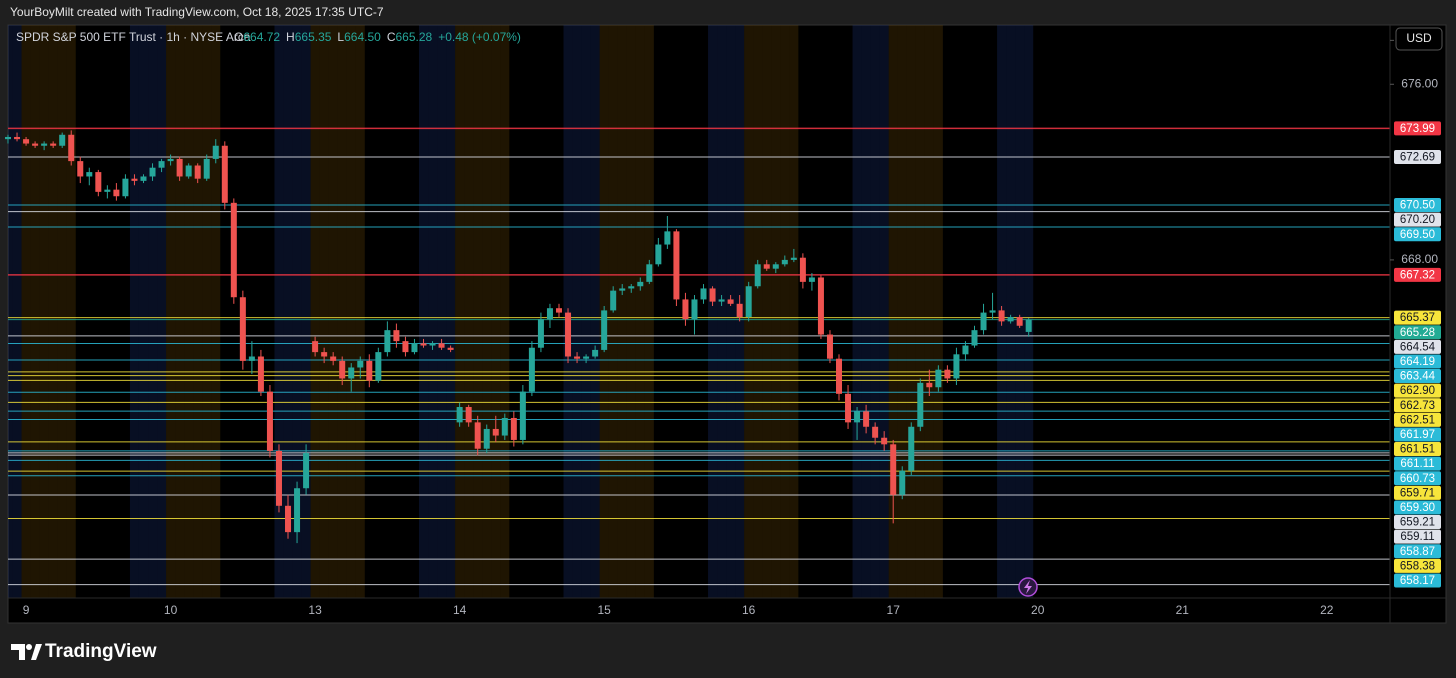  Describe the element at coordinates (1417, 206) in the screenshot. I see `level-label: 670.50` at that location.